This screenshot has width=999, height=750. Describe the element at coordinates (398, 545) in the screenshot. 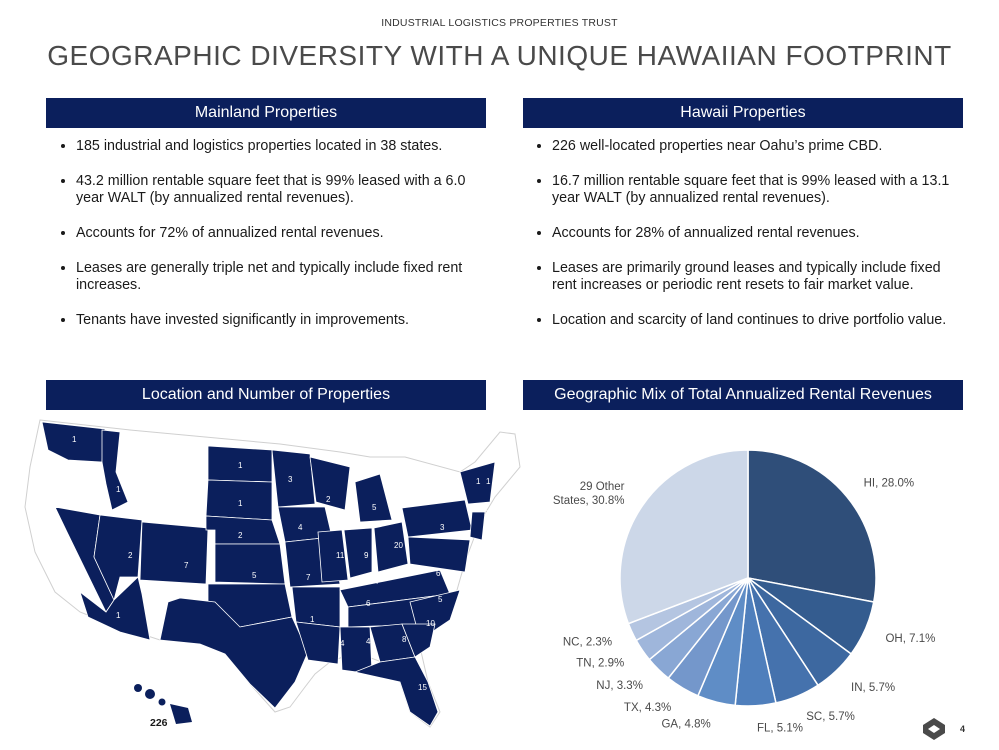

I see `state-count: 20` at that location.